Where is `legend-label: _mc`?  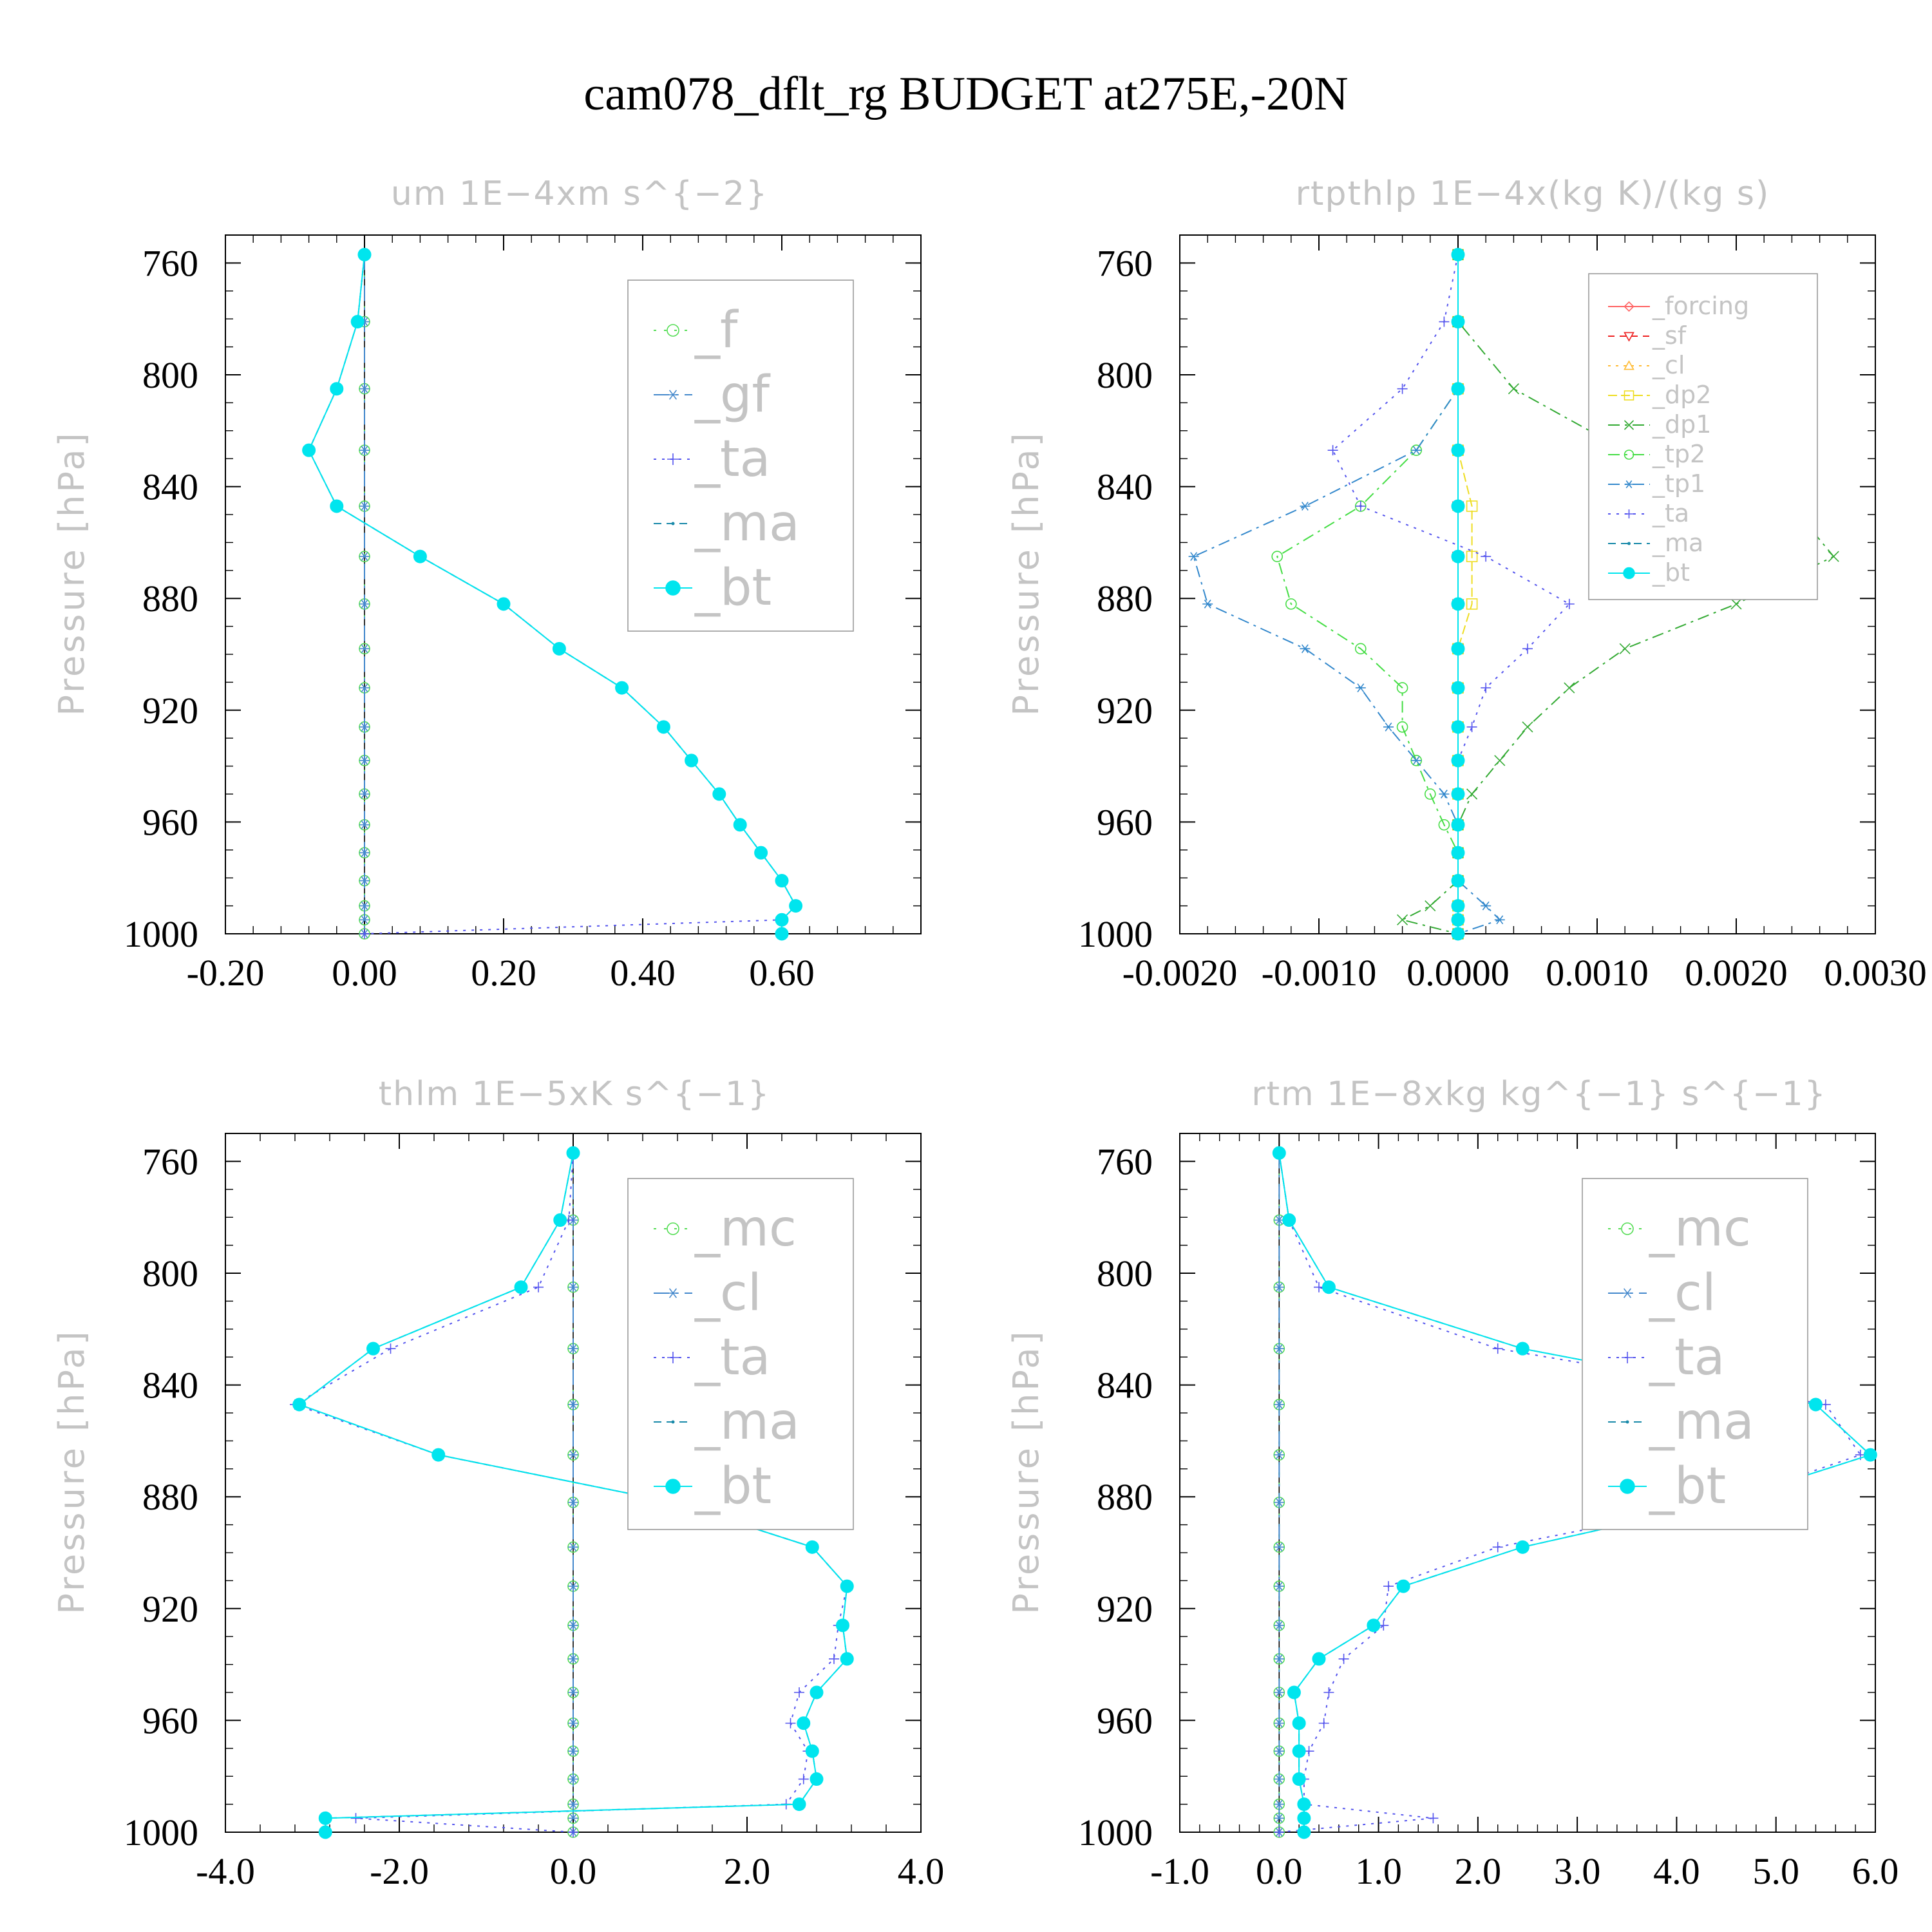
legend-label: _mc is located at coordinates (1700, 1229).